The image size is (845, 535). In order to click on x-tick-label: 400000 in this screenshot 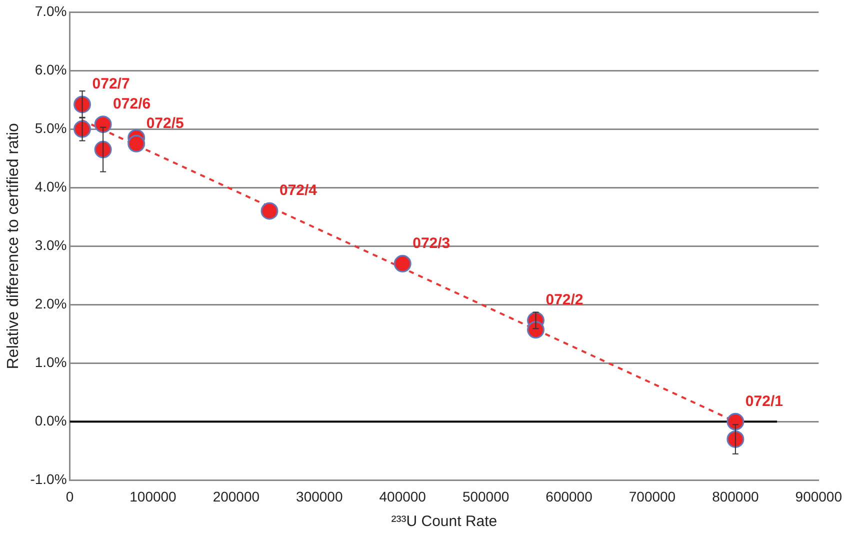, I will do `click(402, 496)`.